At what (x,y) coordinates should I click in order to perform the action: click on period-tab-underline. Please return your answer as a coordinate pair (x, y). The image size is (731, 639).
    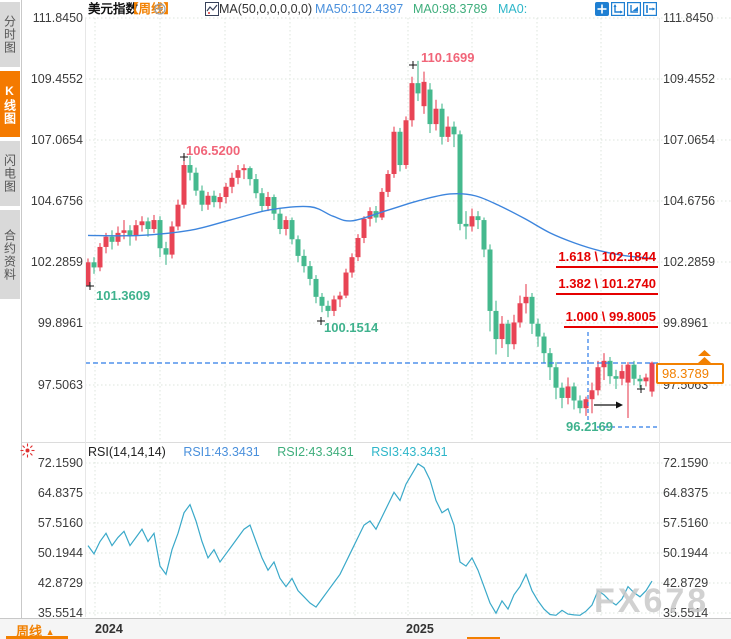
    Looking at the image, I should click on (37, 637).